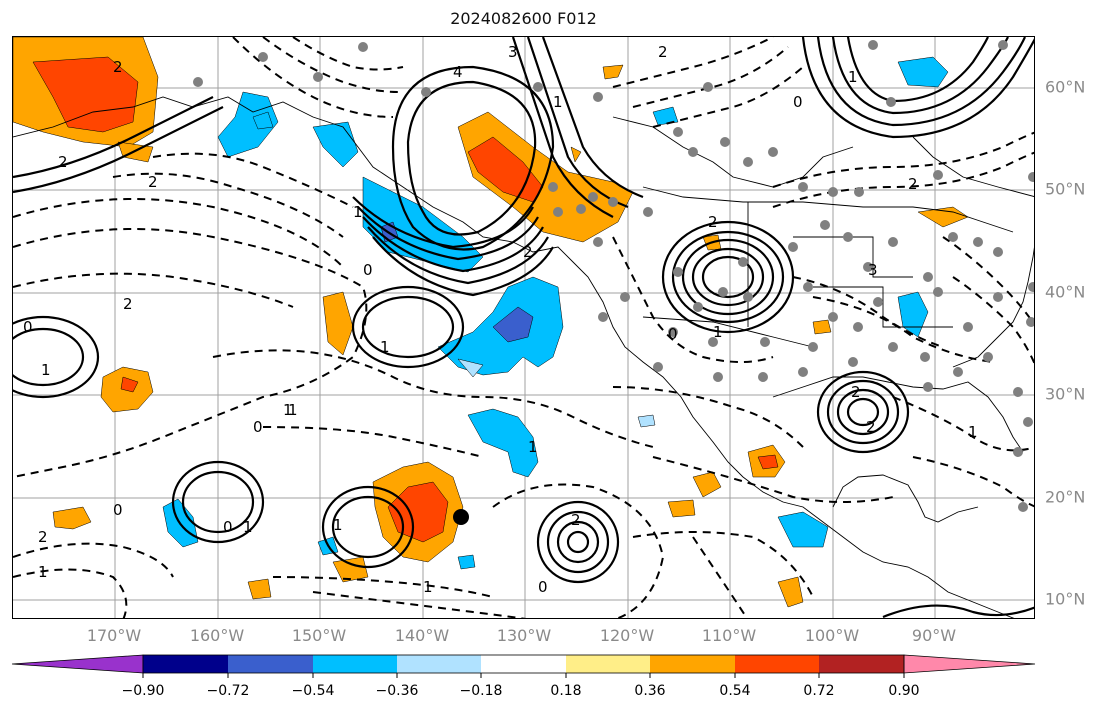  Describe the element at coordinates (114, 635) in the screenshot. I see `lon-label: 170°W` at that location.